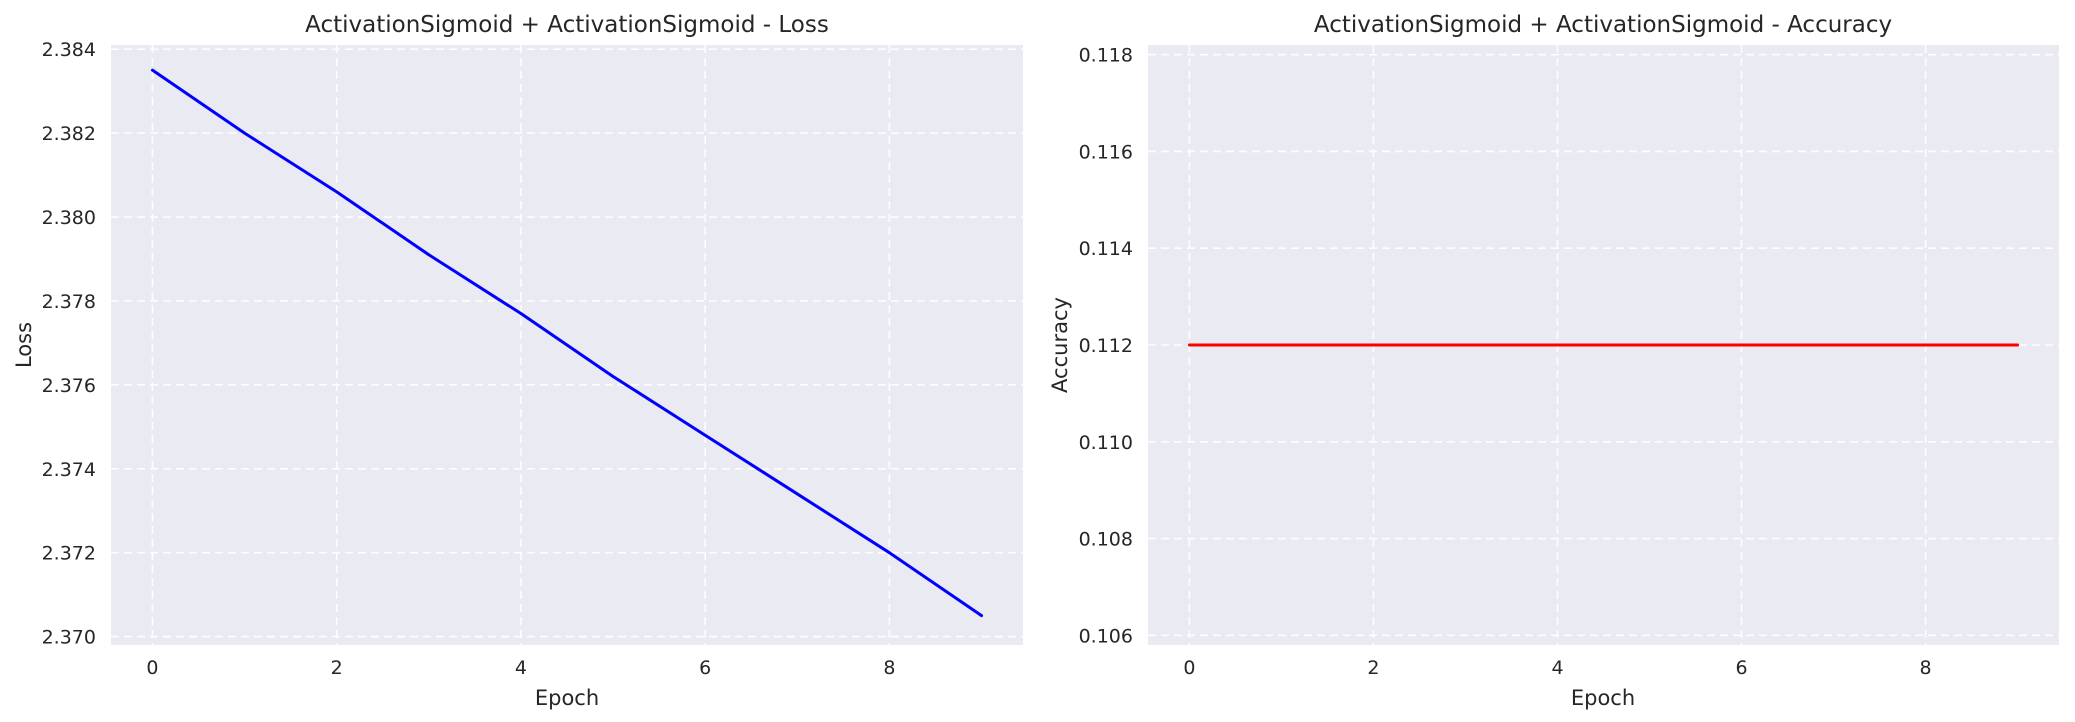 This screenshot has height=722, width=2075. What do you see at coordinates (1106, 443) in the screenshot?
I see `accuracy-y-tick-label: 0.110` at bounding box center [1106, 443].